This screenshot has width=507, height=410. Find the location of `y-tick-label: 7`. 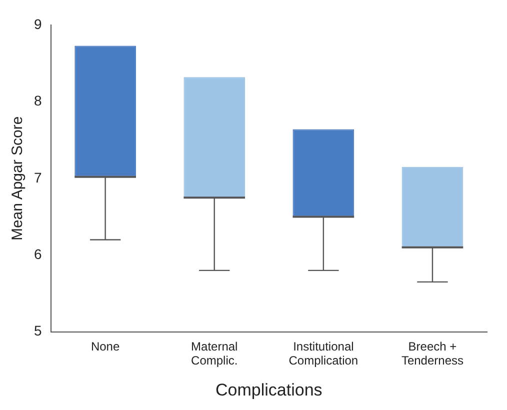

y-tick-label: 7 is located at coordinates (38, 177).